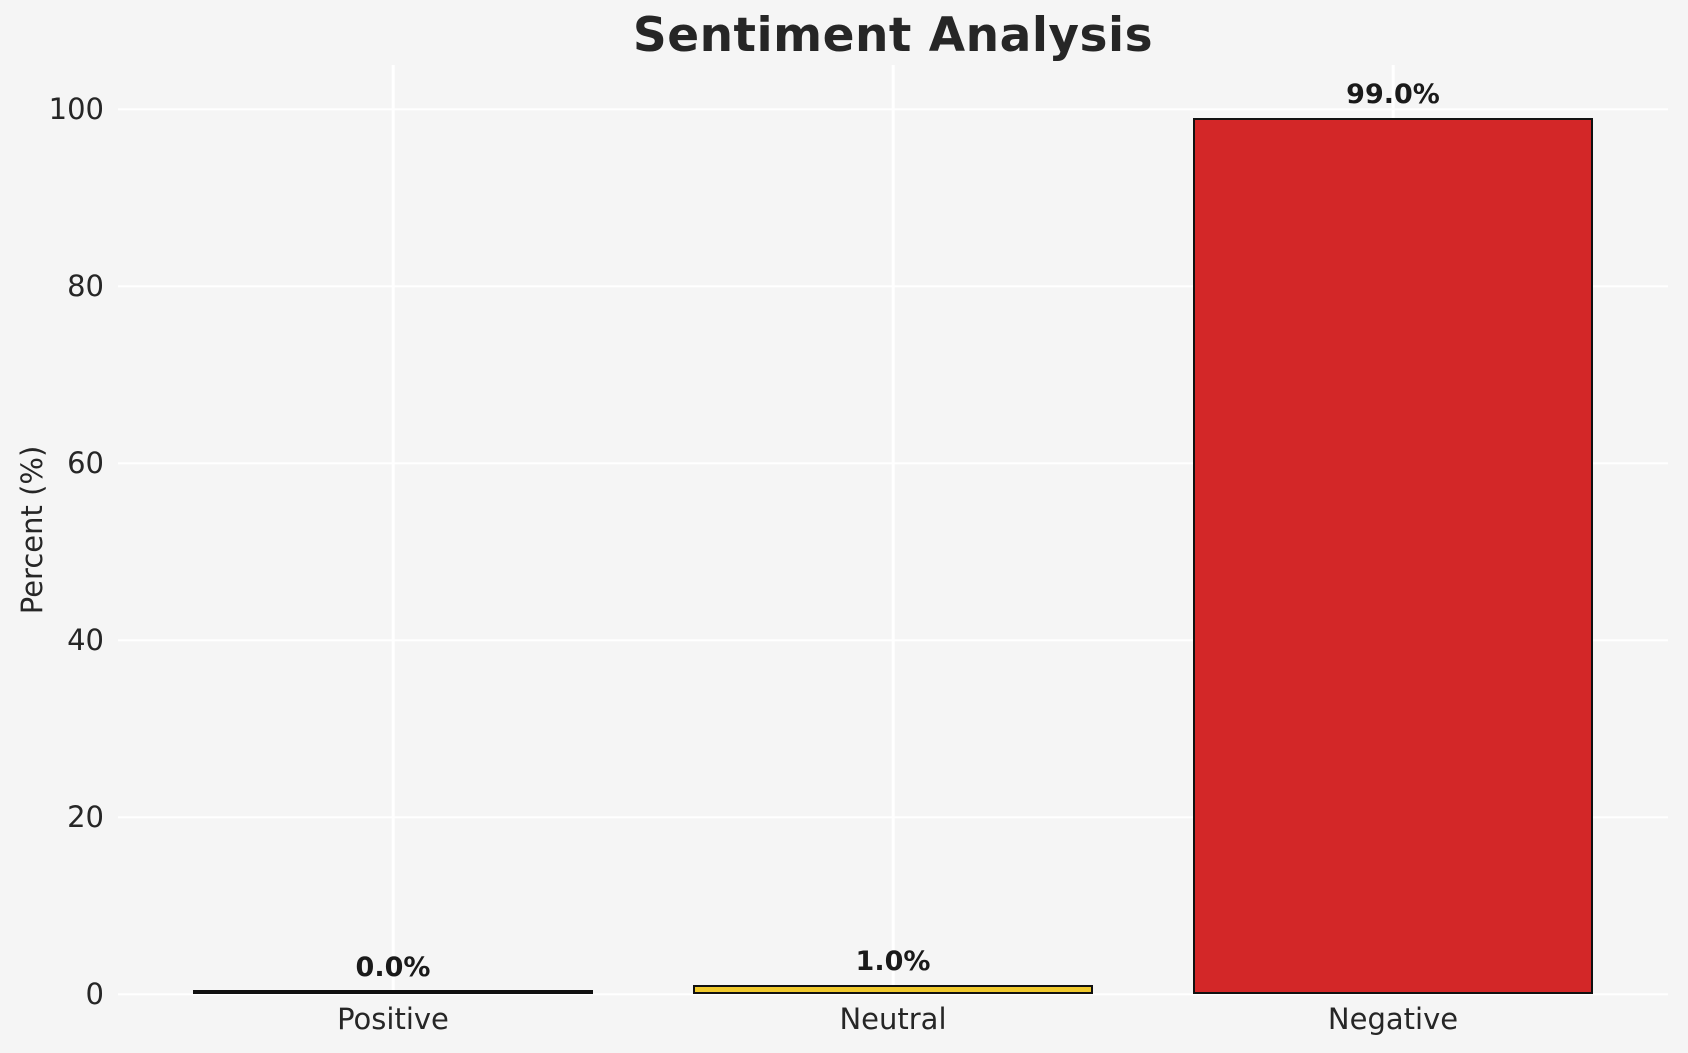 The height and width of the screenshot is (1053, 1688). What do you see at coordinates (893, 989) in the screenshot?
I see `bar-neutral` at bounding box center [893, 989].